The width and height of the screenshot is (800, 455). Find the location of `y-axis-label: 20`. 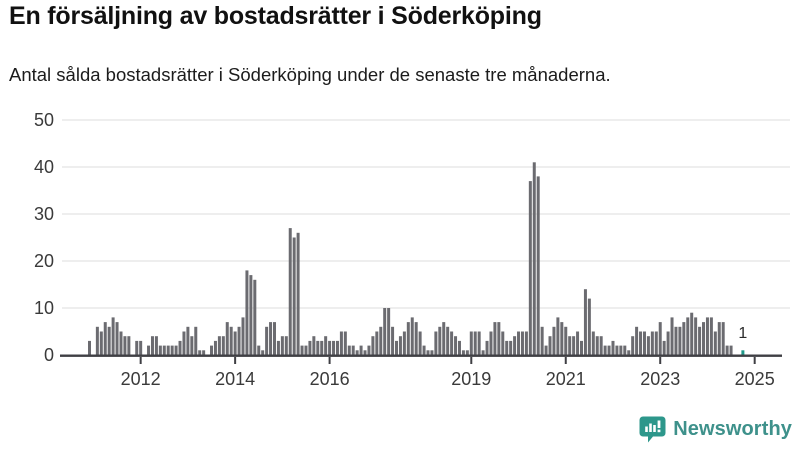

y-axis-label: 20 is located at coordinates (44, 261).